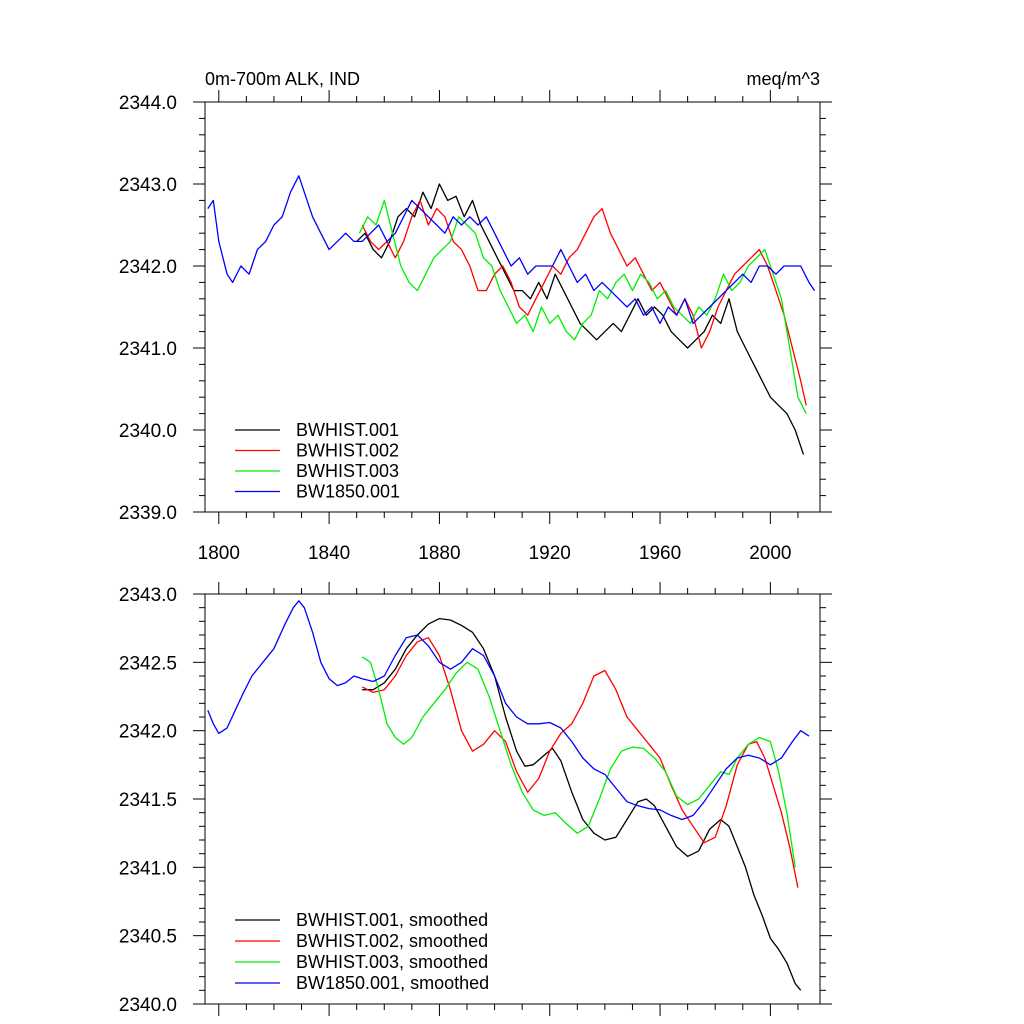 The height and width of the screenshot is (1024, 1024). I want to click on y-tick-label: 2342.5, so click(148, 663).